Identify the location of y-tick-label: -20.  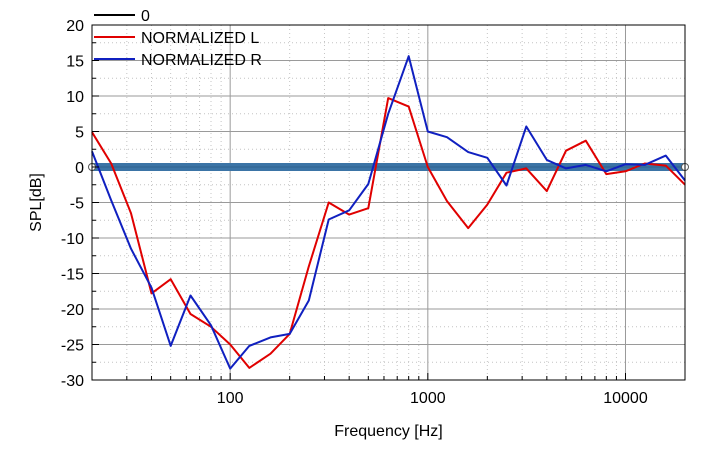
(72, 310).